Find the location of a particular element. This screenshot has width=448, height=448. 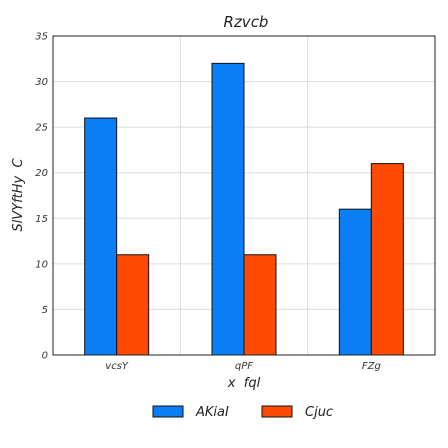

bar-akiai-vcsy is located at coordinates (101, 236).